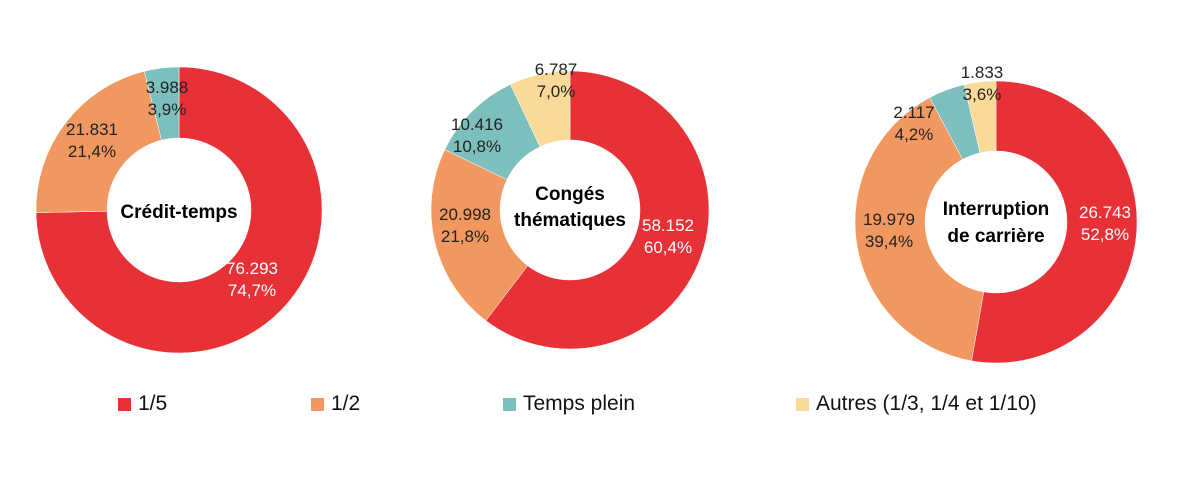 This screenshot has width=1200, height=482. Describe the element at coordinates (346, 403) in the screenshot. I see `legend-label-1-2: 1/2` at that location.